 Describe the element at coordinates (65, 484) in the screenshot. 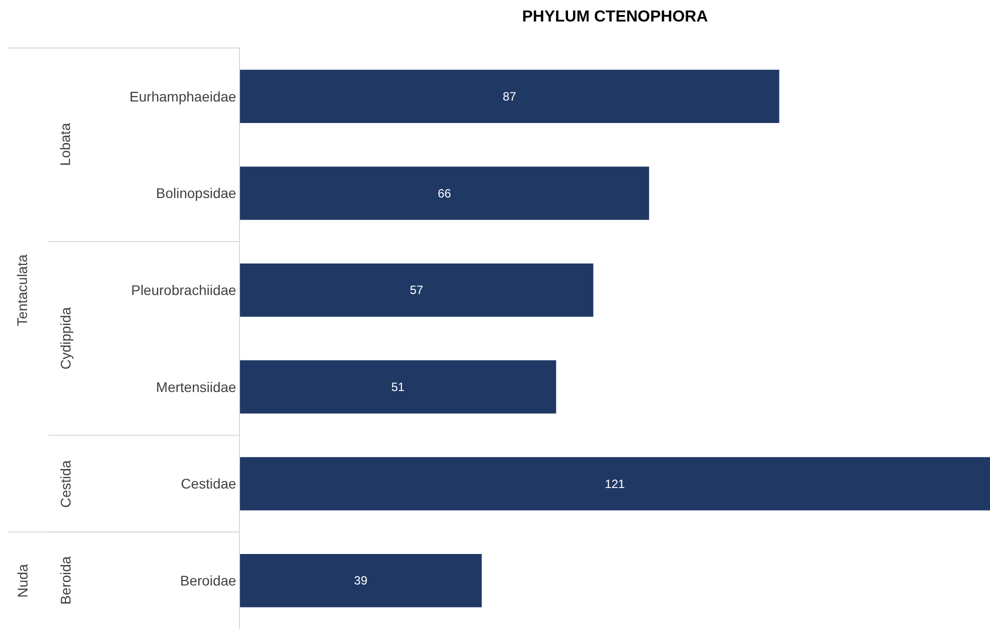

I see `text: Cestida` at that location.